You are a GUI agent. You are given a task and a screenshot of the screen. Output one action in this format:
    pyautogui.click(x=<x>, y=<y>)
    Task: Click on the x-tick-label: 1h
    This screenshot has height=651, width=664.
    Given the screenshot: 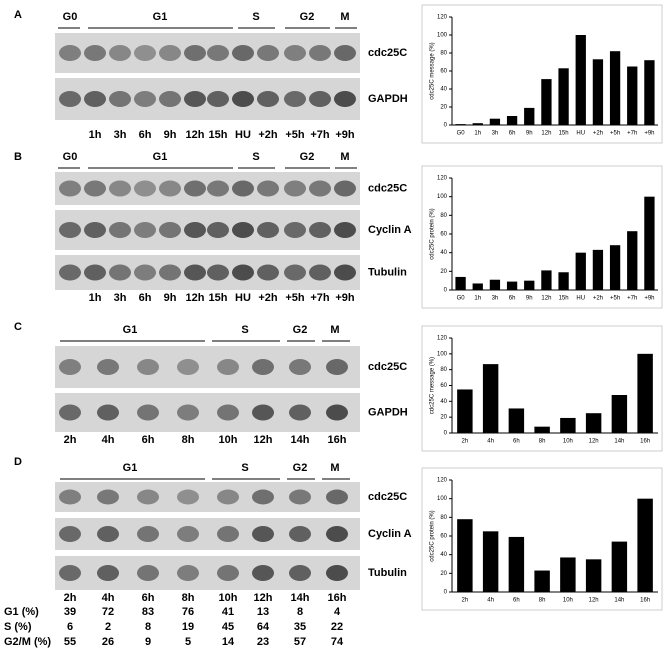 What is the action you would take?
    pyautogui.click(x=477, y=134)
    